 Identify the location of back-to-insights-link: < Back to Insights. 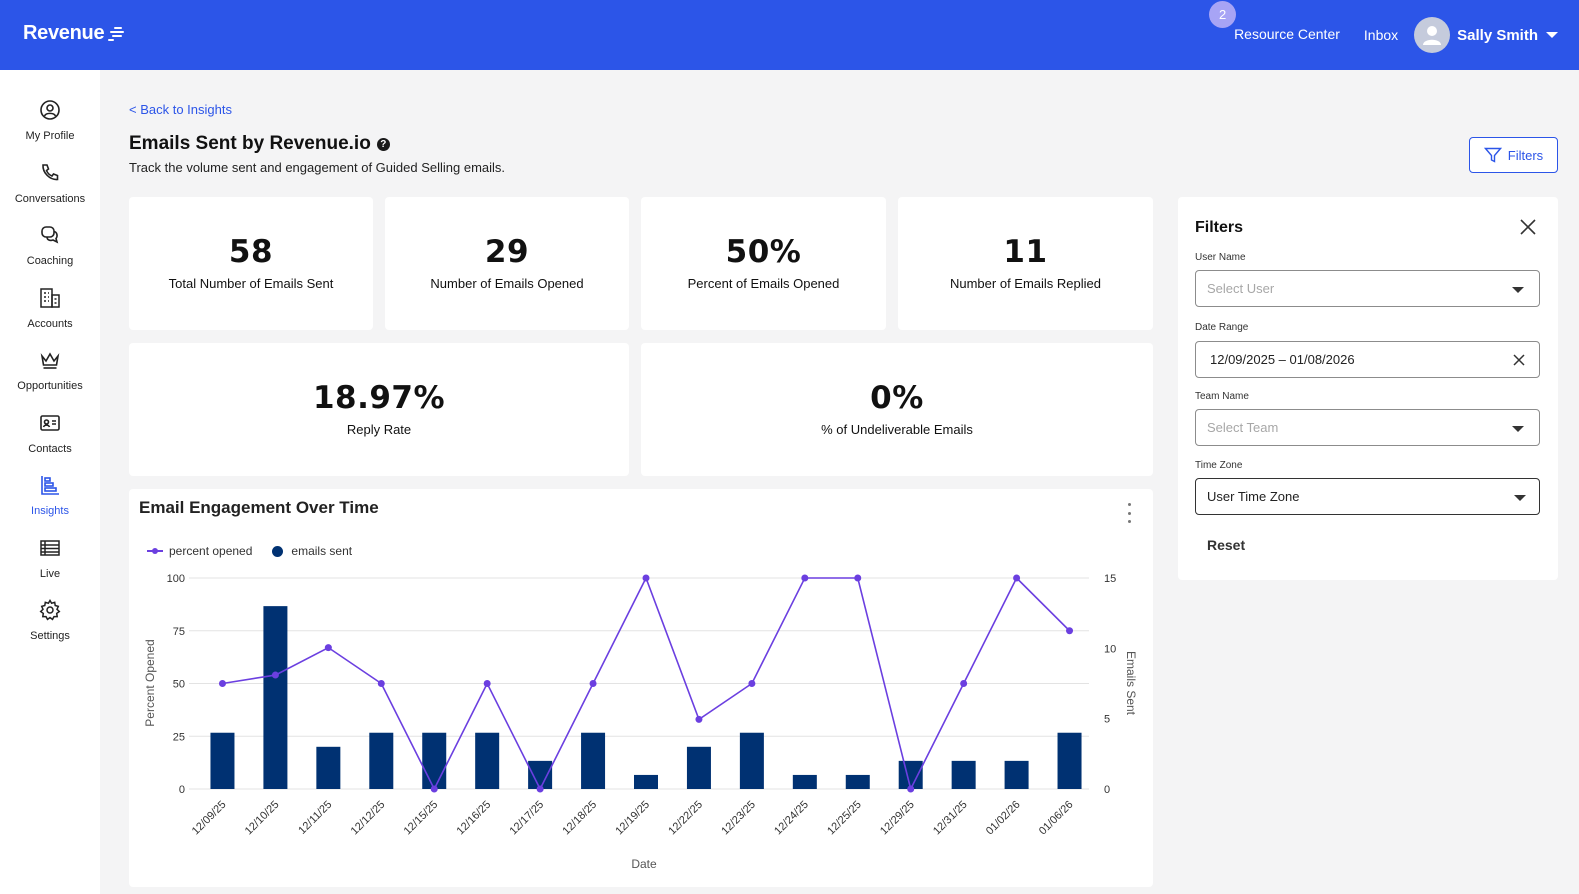
(180, 109).